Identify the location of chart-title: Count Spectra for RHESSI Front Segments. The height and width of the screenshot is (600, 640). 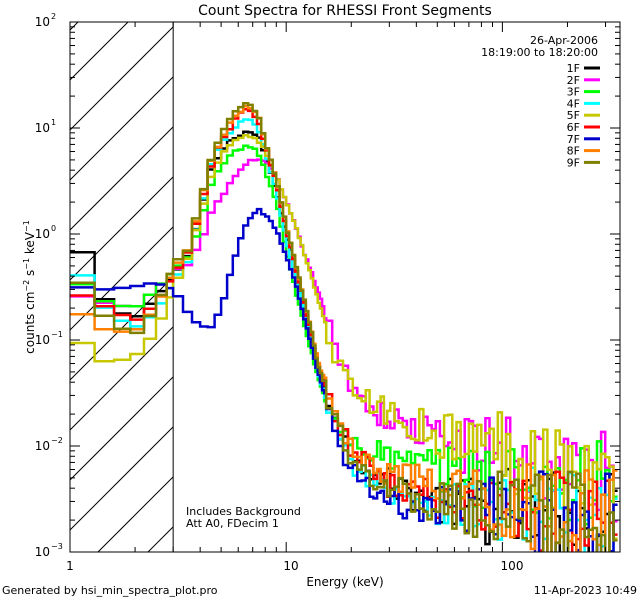
(345, 11).